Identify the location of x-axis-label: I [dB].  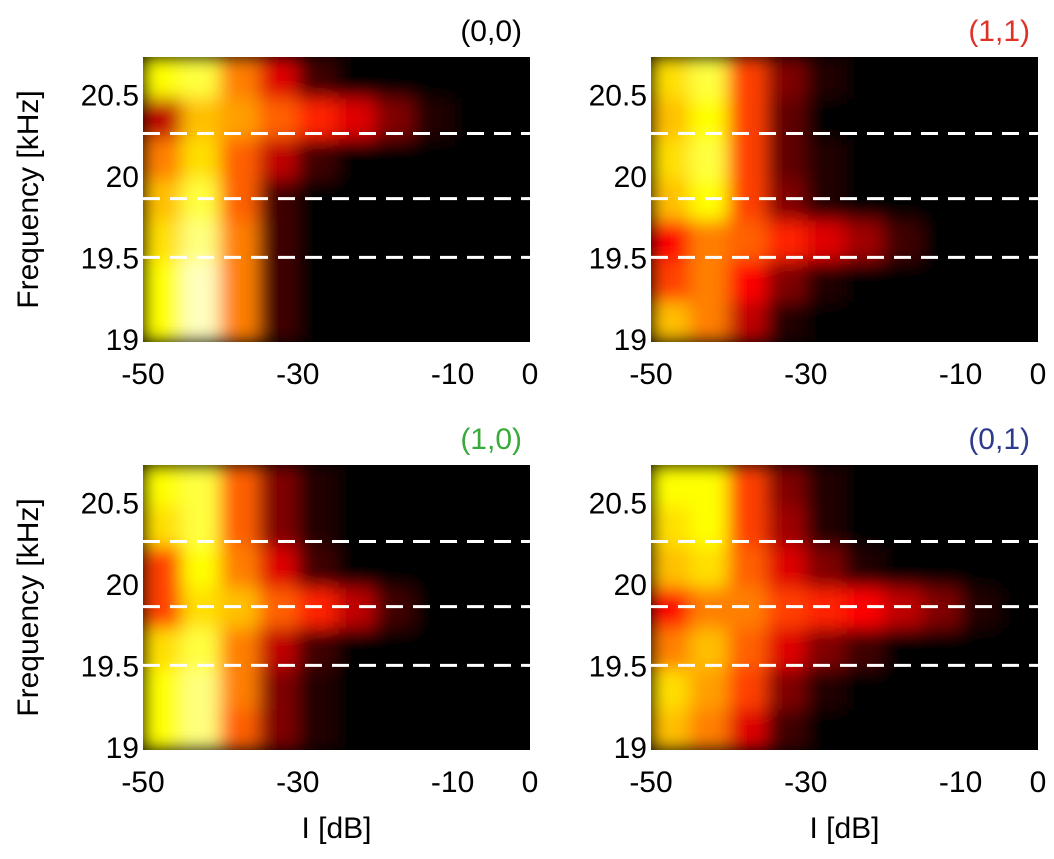
(336, 828).